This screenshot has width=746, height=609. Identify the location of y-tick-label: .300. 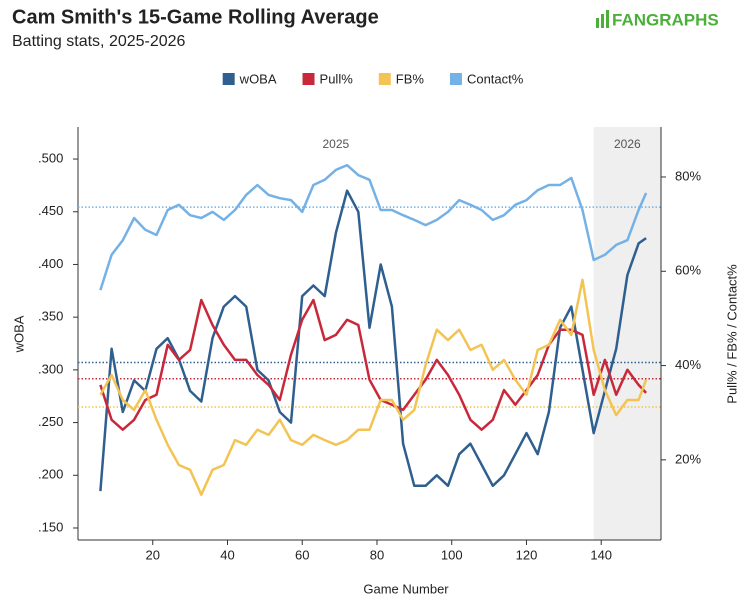
(50, 368).